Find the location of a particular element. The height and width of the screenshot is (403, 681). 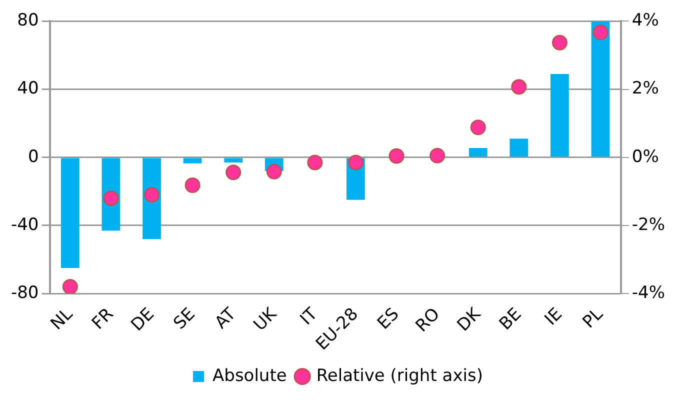

x-tick-label: UK is located at coordinates (266, 320).